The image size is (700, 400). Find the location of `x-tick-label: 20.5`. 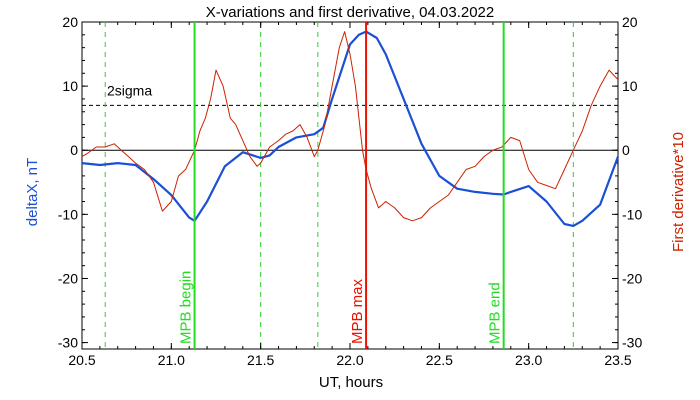

x-tick-label: 20.5 is located at coordinates (81, 360).